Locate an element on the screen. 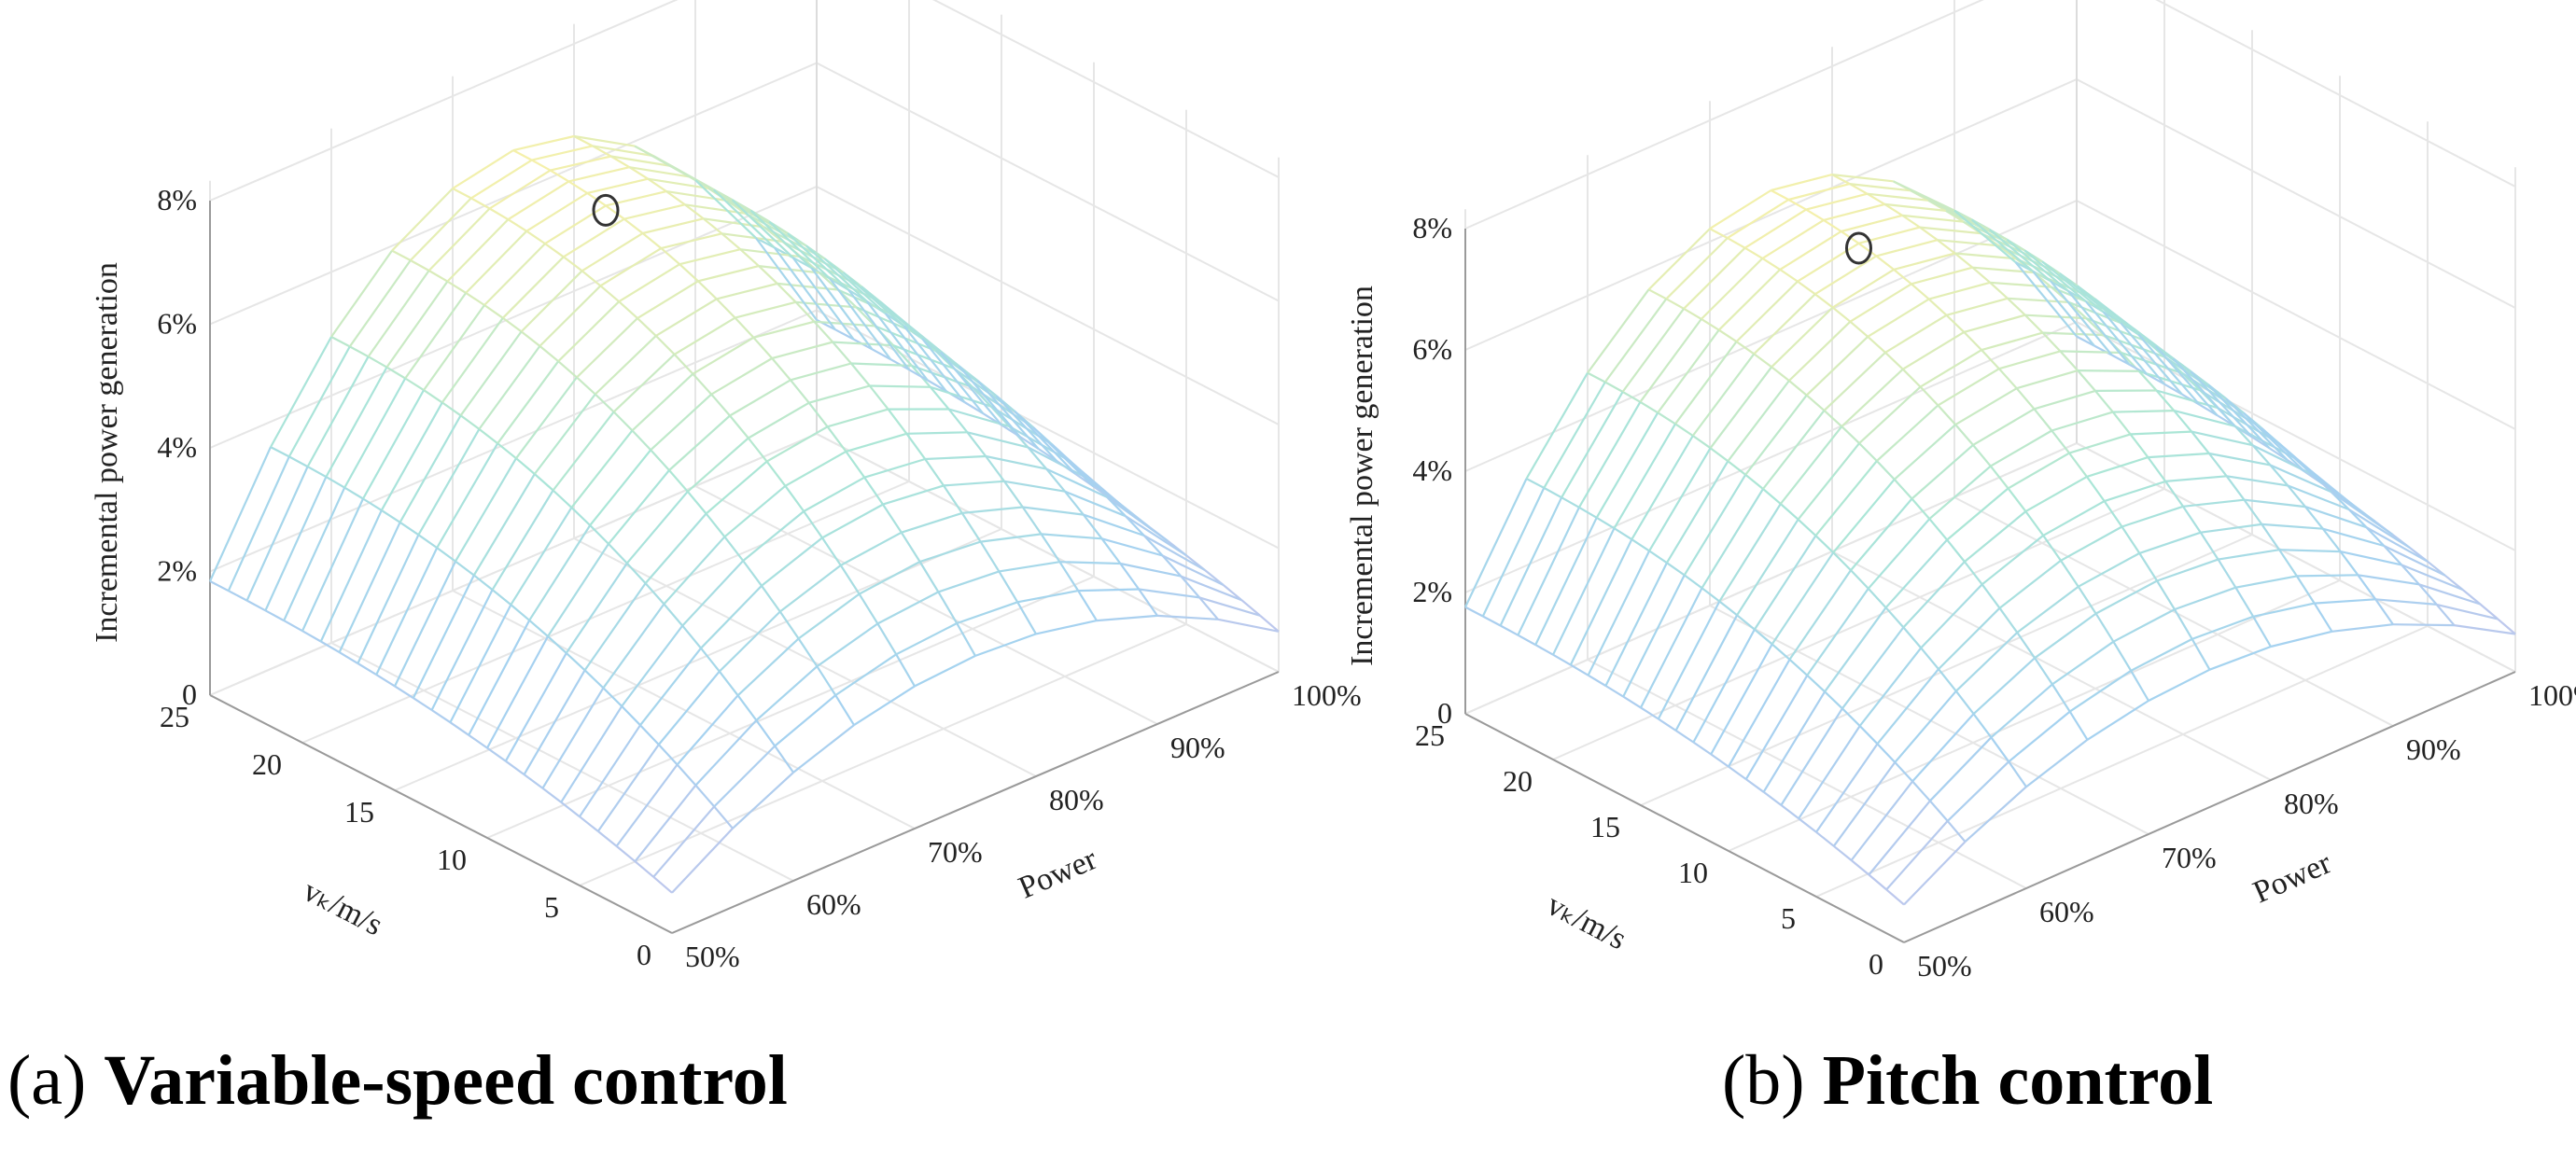 The height and width of the screenshot is (1157, 2576). panel-a-floor-grid-x is located at coordinates (926, 605).